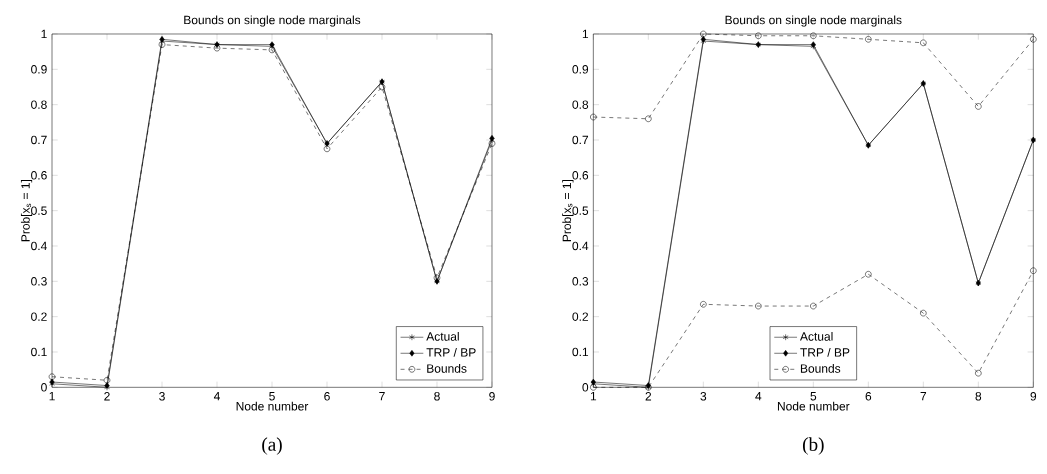 This screenshot has width=1047, height=474. Describe the element at coordinates (272, 446) in the screenshot. I see `text: (a)` at that location.